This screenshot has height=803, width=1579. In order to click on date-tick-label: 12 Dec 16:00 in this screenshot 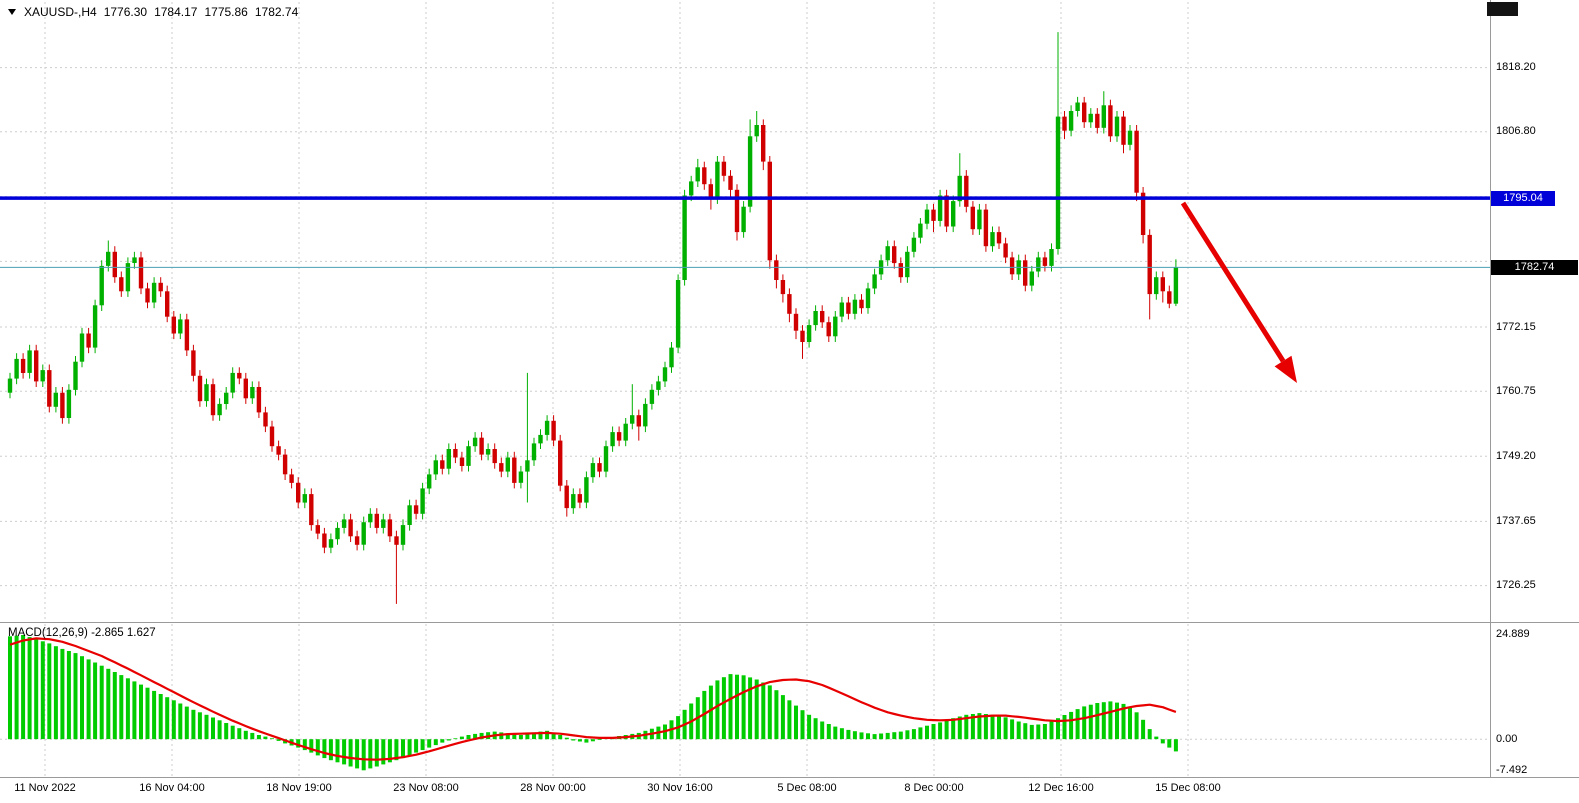, I will do `click(1061, 788)`.